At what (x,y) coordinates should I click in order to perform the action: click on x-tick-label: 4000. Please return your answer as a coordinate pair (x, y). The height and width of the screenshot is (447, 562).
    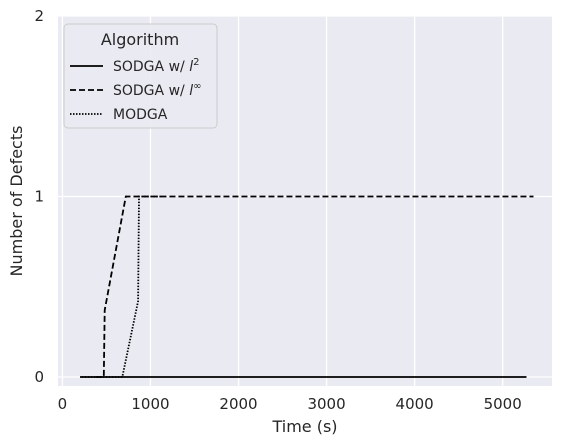
    Looking at the image, I should click on (415, 404).